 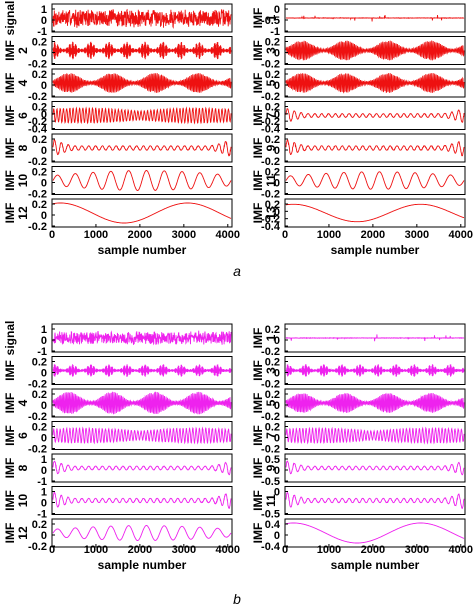 What do you see at coordinates (270, 482) in the screenshot?
I see `y-tick-label: -0.5` at bounding box center [270, 482].